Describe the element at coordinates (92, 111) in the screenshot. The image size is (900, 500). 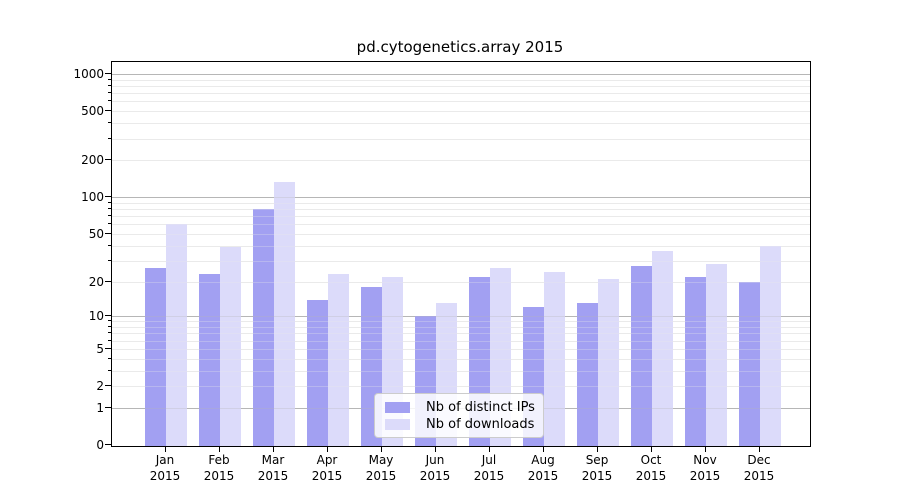
I see `y-tick-label-500: 500` at that location.